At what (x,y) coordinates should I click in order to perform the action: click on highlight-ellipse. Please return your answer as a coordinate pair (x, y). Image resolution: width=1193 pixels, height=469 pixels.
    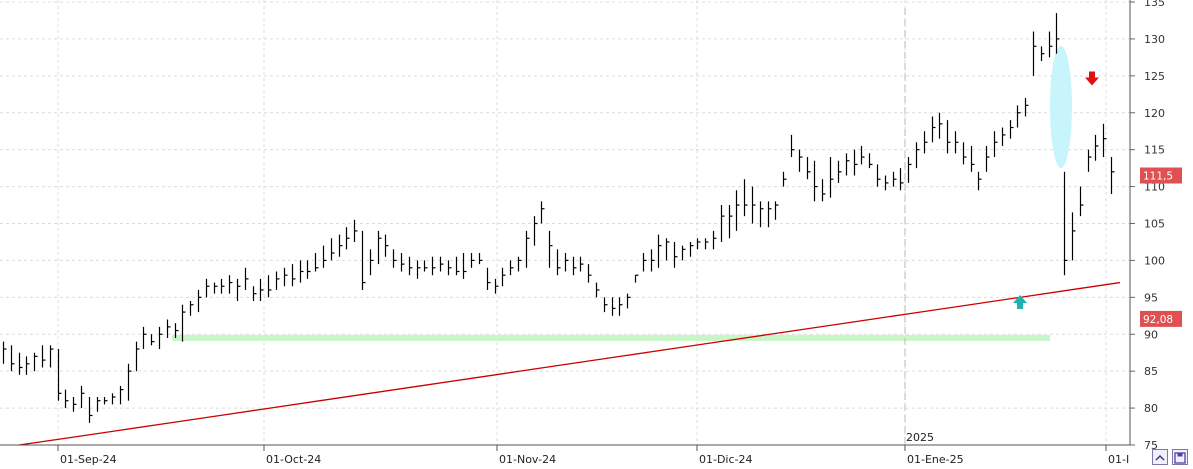
    Looking at the image, I should click on (1061, 107).